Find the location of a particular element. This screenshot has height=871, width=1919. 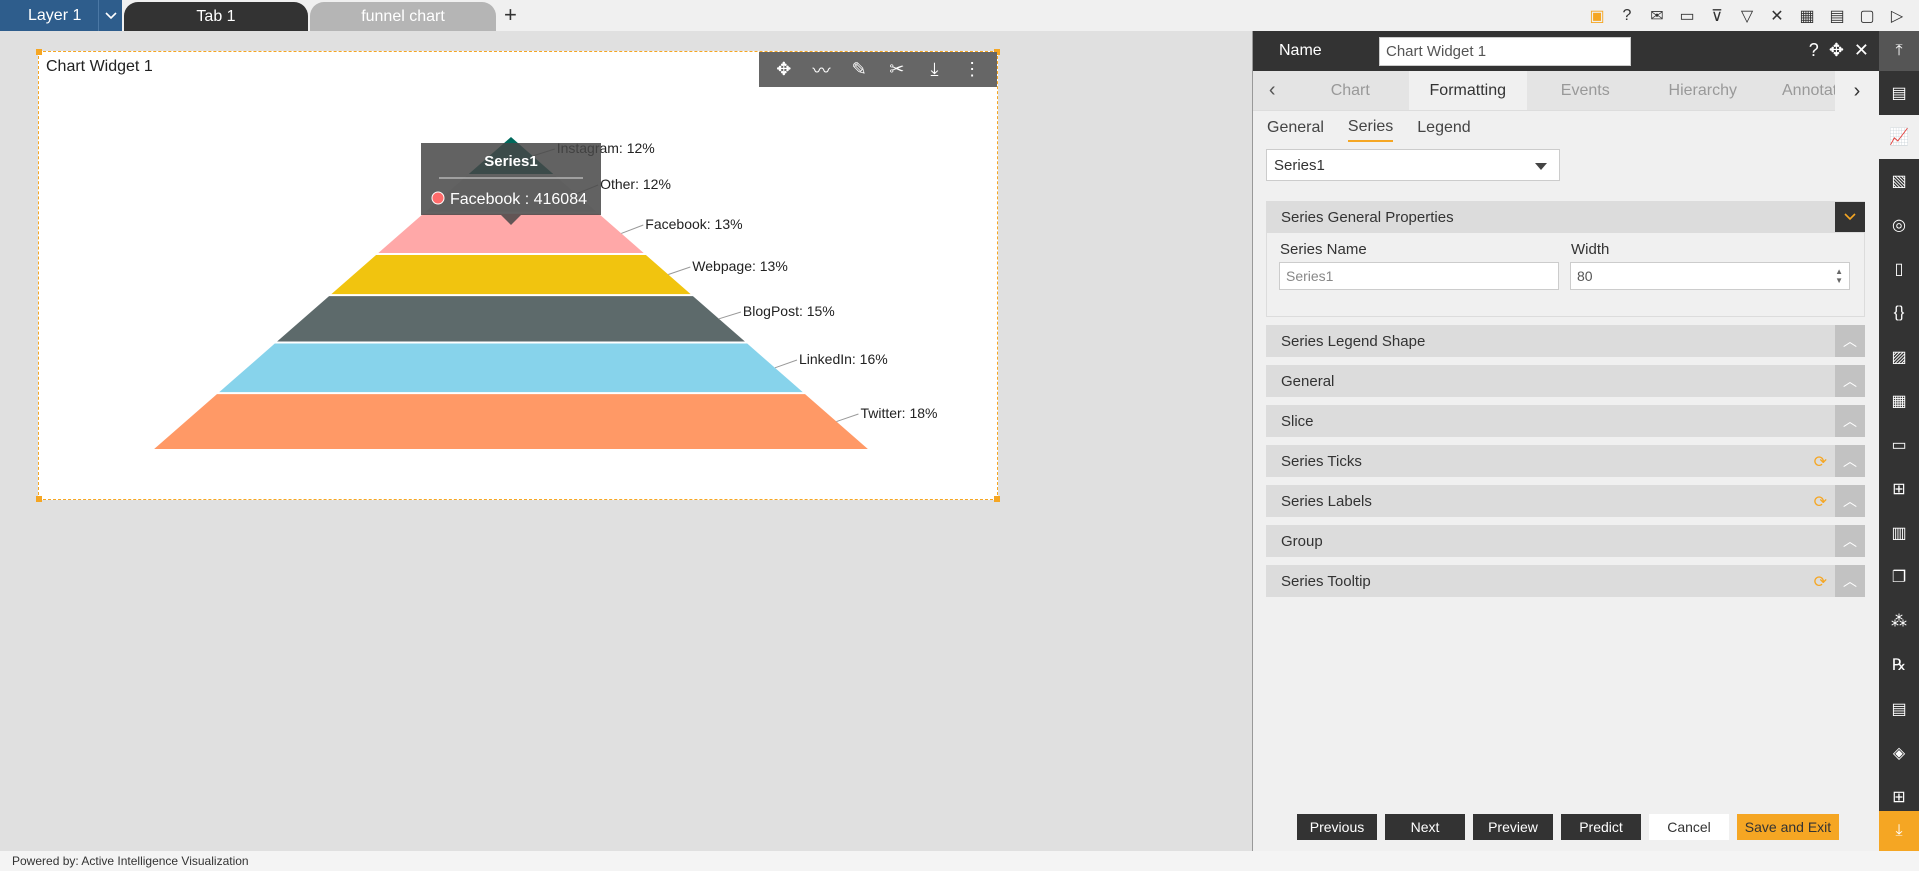

close-icon: ✕ is located at coordinates (1861, 50).